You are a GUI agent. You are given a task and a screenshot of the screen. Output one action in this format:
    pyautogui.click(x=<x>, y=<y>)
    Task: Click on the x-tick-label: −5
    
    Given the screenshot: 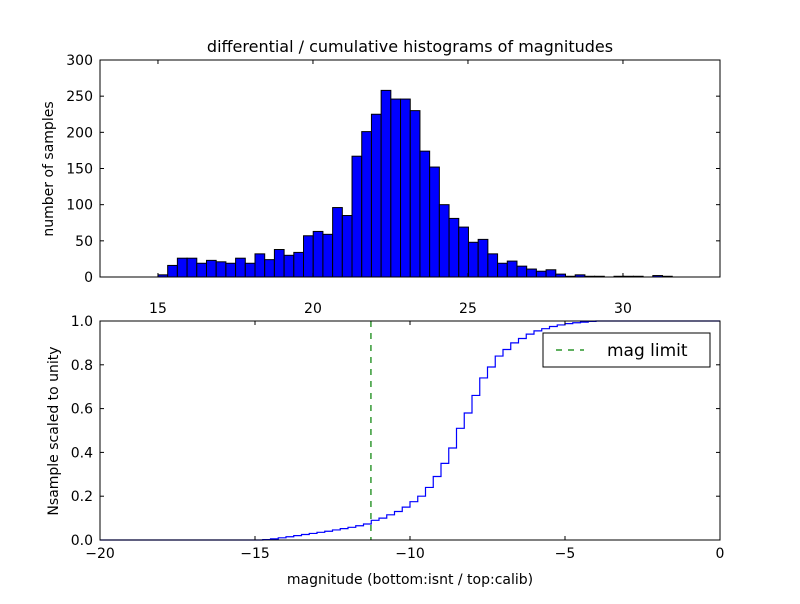 What is the action you would take?
    pyautogui.click(x=565, y=554)
    